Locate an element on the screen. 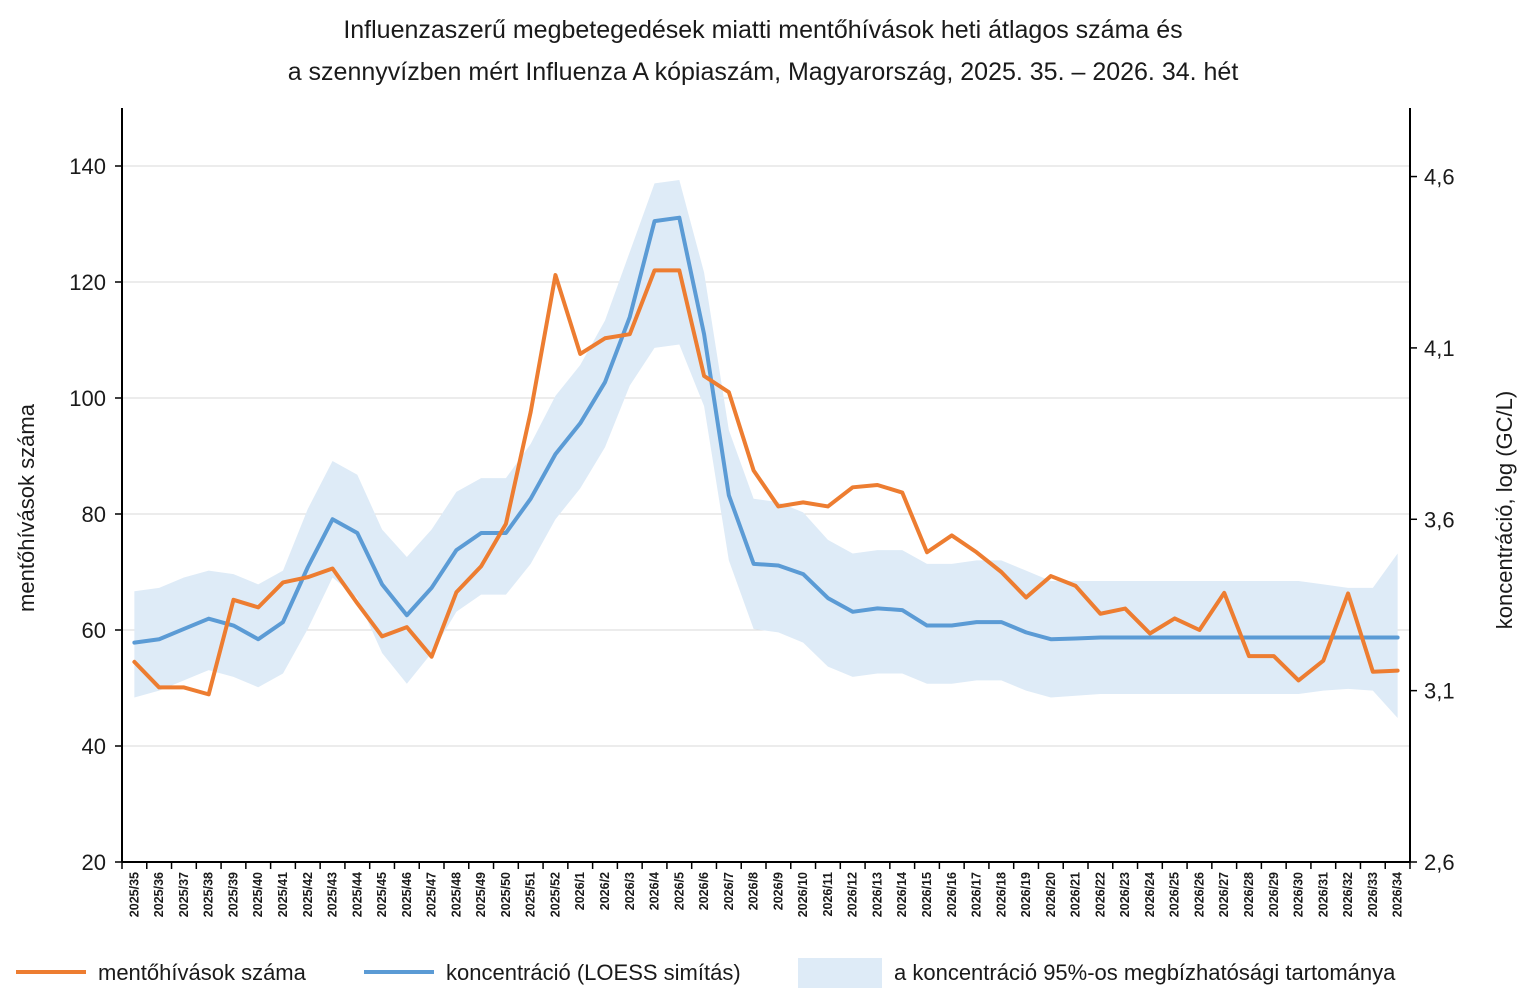 This screenshot has height=997, width=1526. x-axis-tick-label: 2026/2 is located at coordinates (605, 891).